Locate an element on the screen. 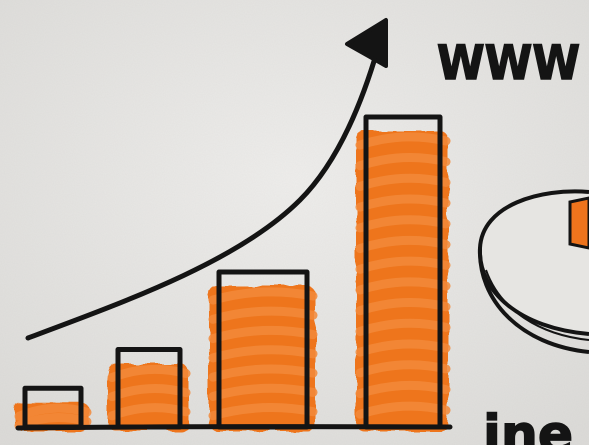  pie-chart-sketch is located at coordinates (533, 271).